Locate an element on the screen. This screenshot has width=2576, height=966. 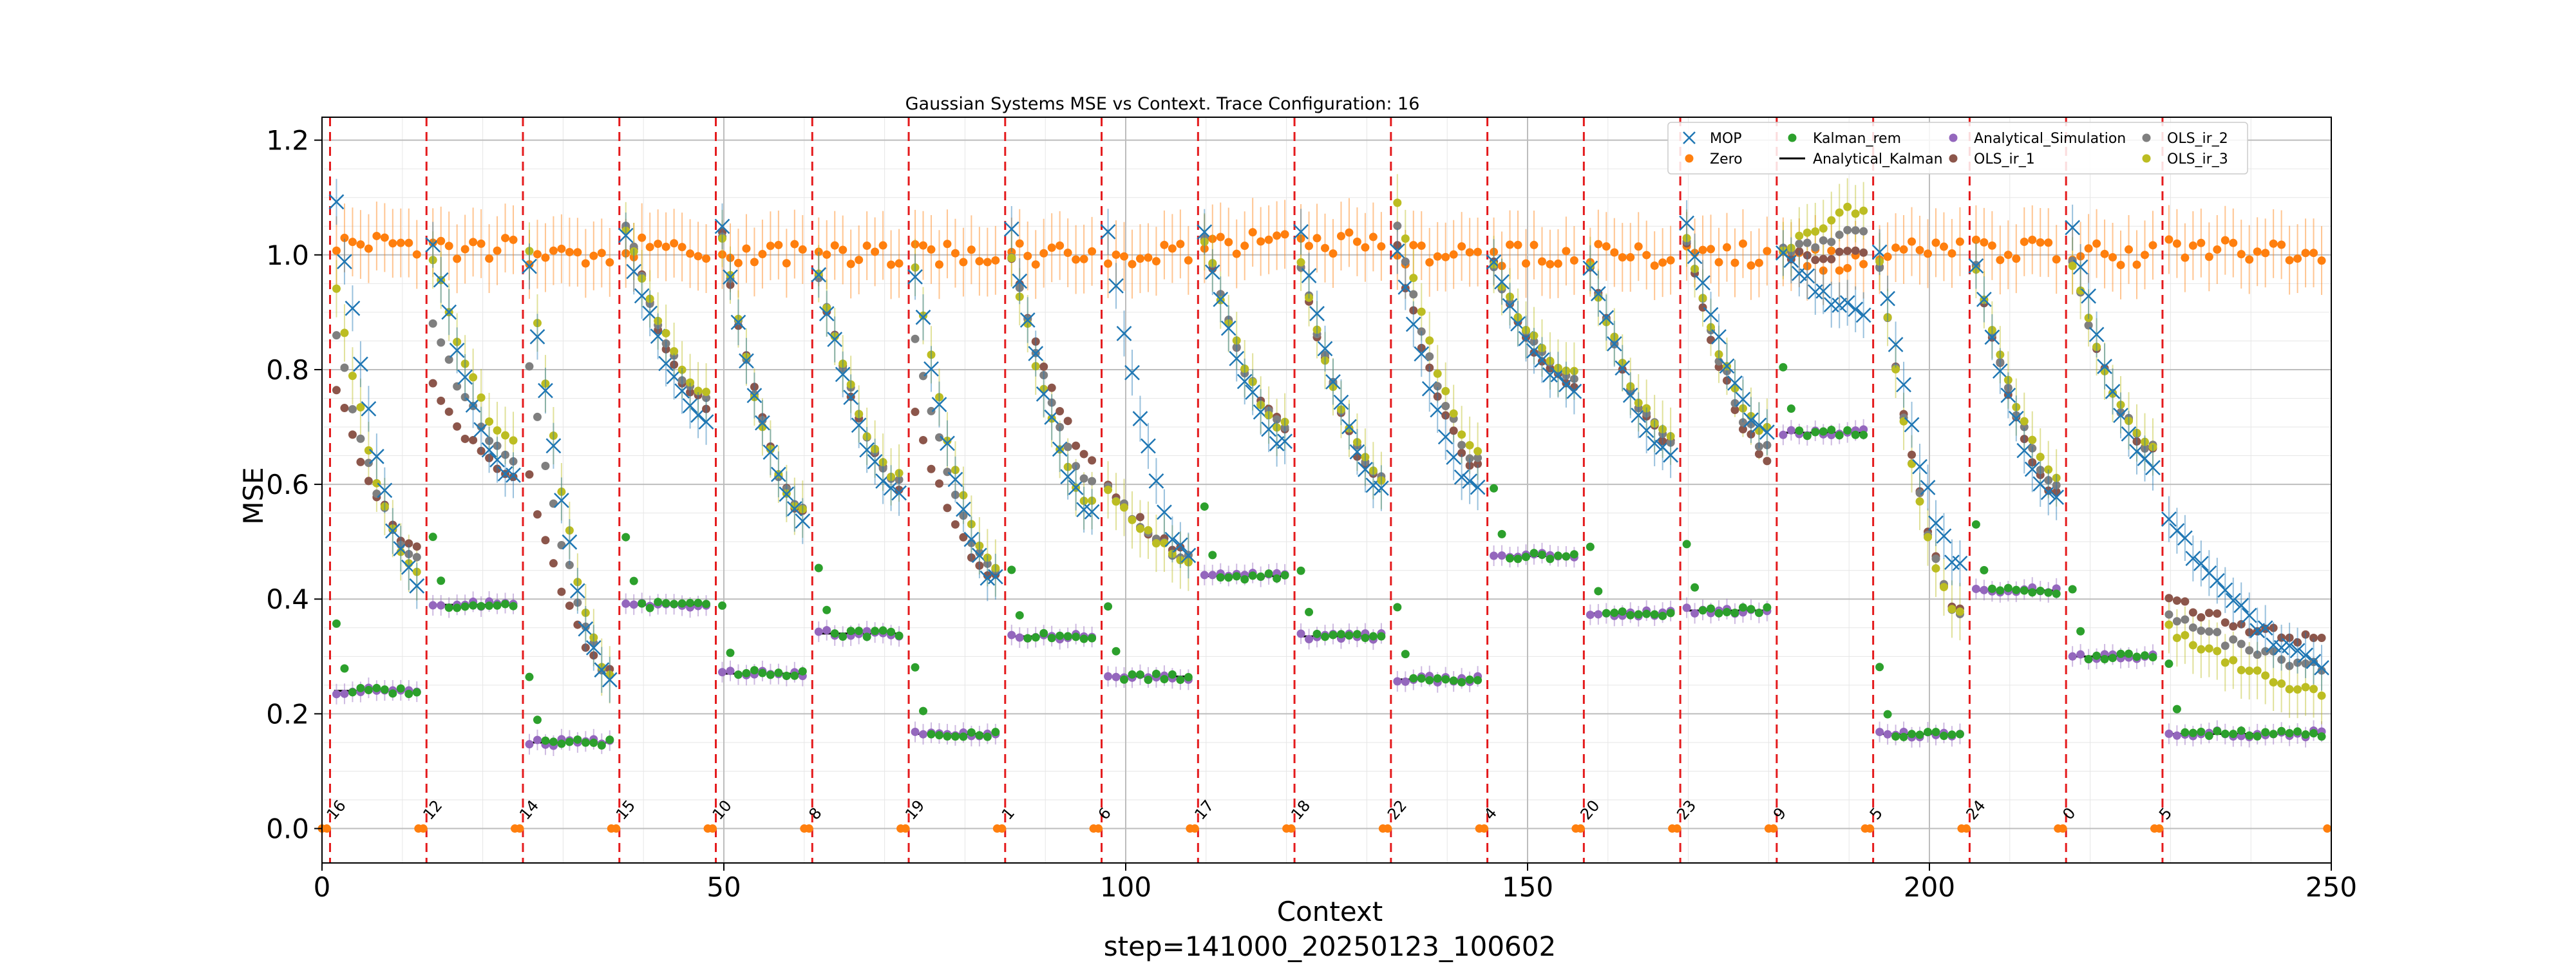
legend-label: MOP is located at coordinates (1726, 139).